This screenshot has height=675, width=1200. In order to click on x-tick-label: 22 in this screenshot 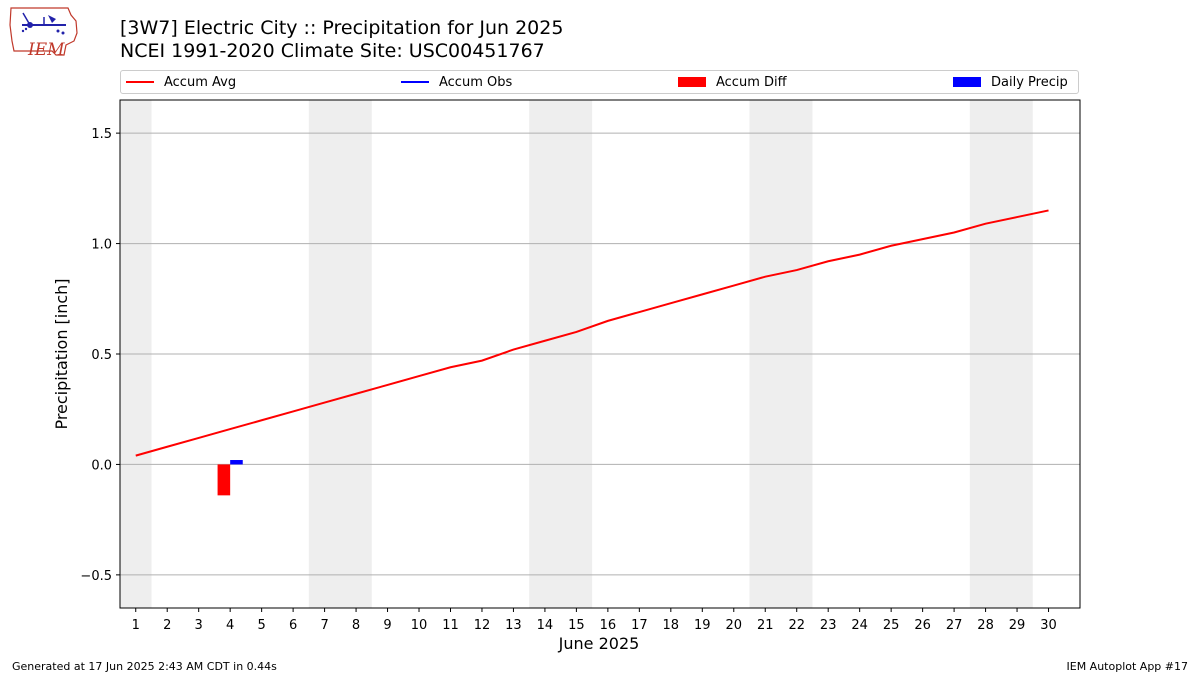, I will do `click(796, 625)`.